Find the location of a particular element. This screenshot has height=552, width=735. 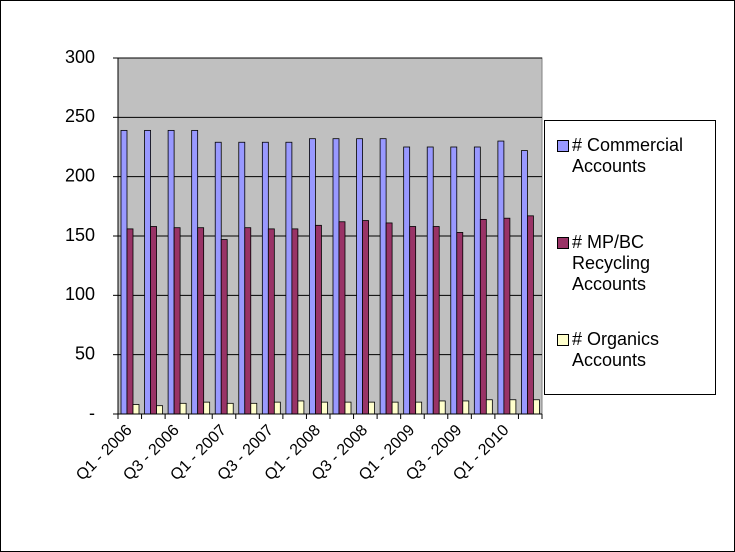

legend-label: # Commercial Accounts is located at coordinates (628, 155).